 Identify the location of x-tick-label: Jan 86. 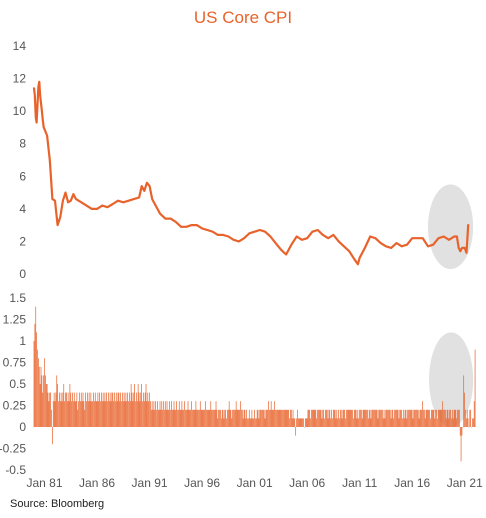
(97, 483).